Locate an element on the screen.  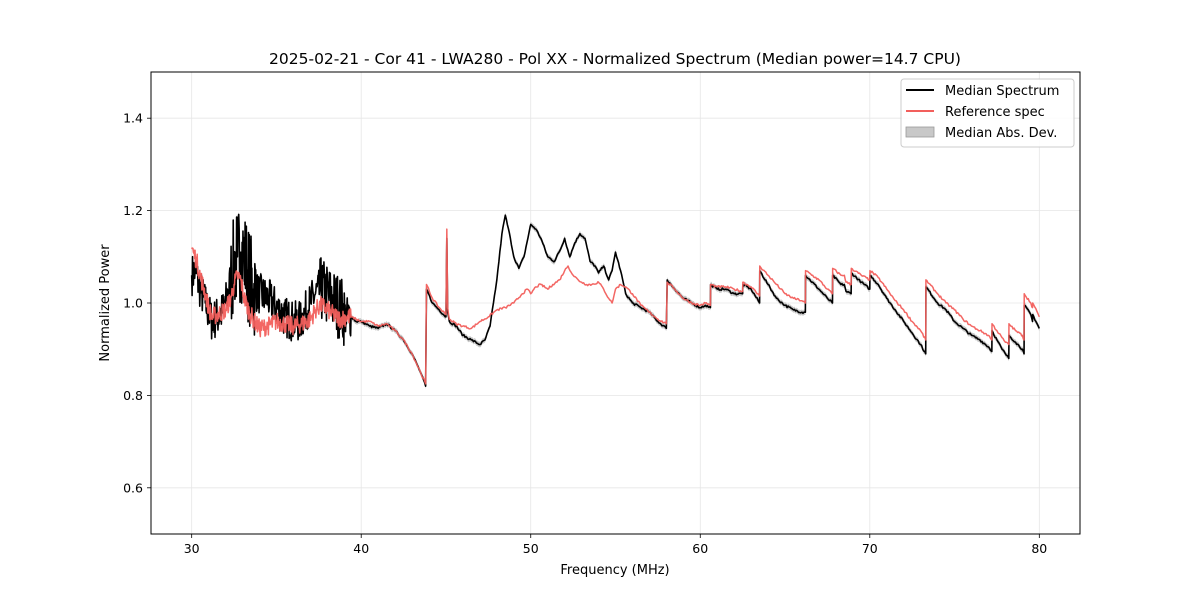
x-tick-label: 60 is located at coordinates (700, 548).